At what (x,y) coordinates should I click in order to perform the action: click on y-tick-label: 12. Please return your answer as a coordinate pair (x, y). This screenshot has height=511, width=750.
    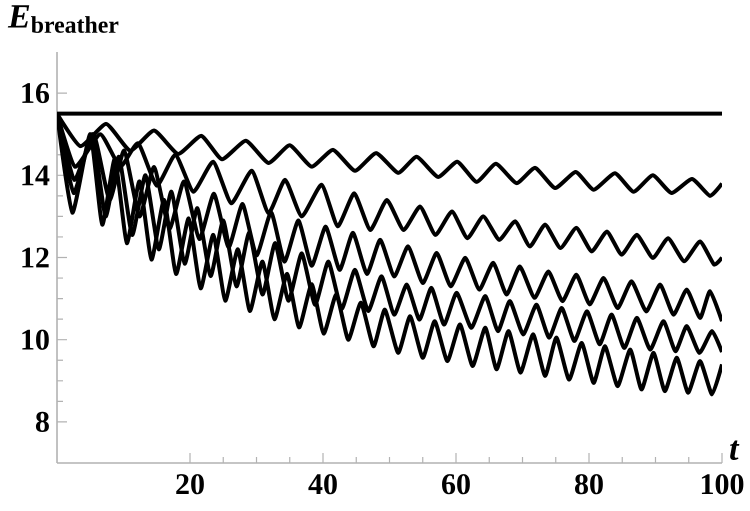
    Looking at the image, I should click on (35, 258).